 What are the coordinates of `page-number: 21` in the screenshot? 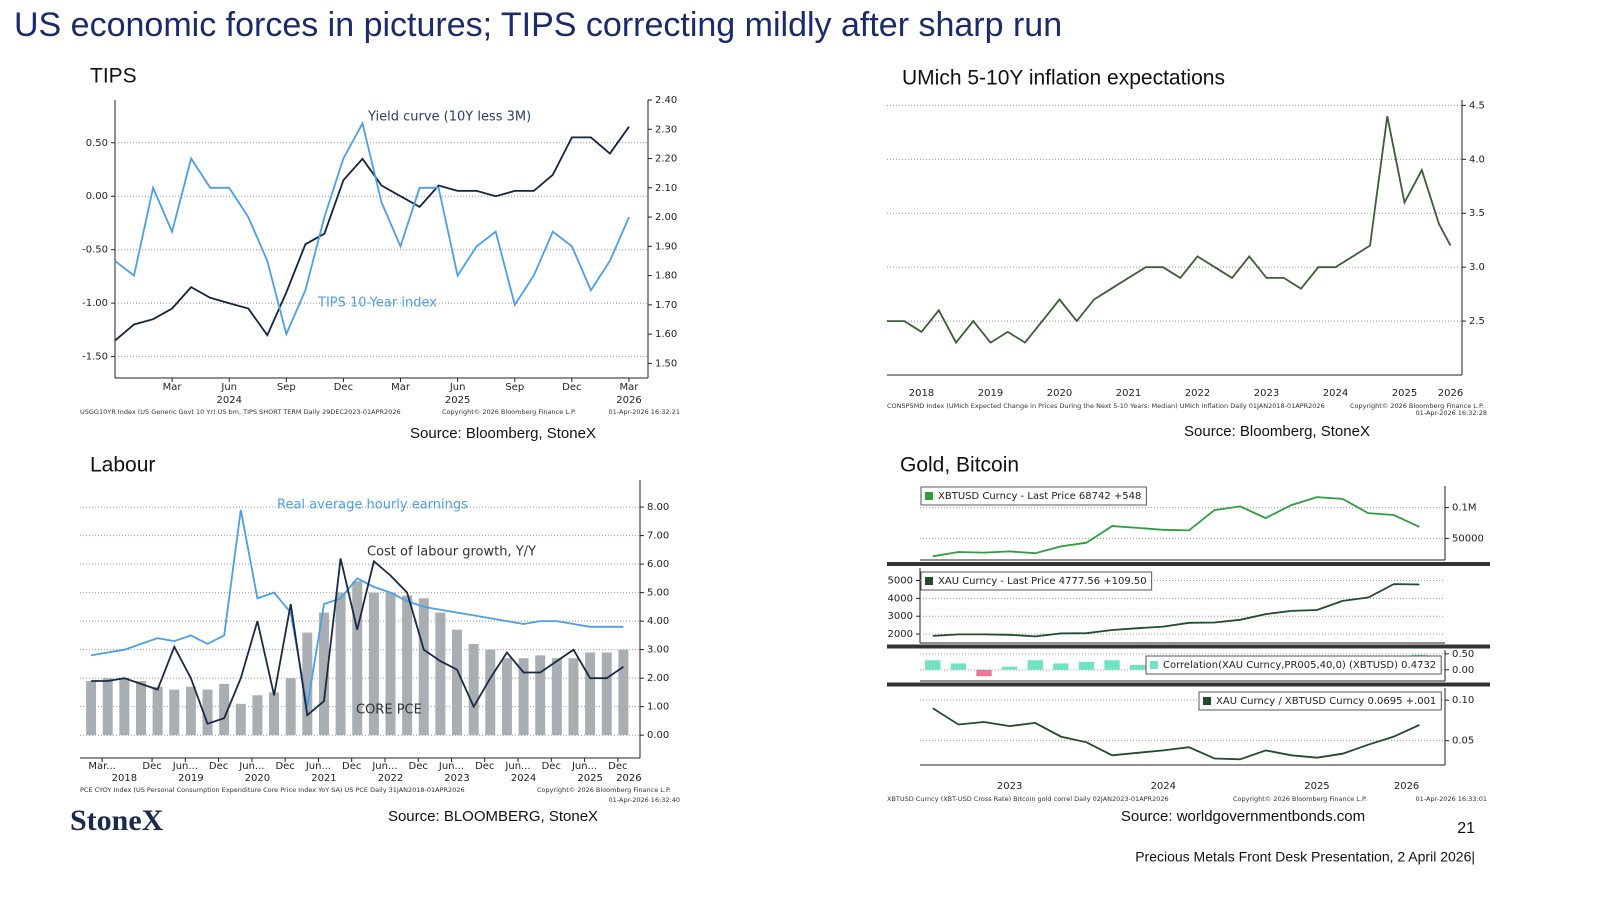 It's located at (1466, 828).